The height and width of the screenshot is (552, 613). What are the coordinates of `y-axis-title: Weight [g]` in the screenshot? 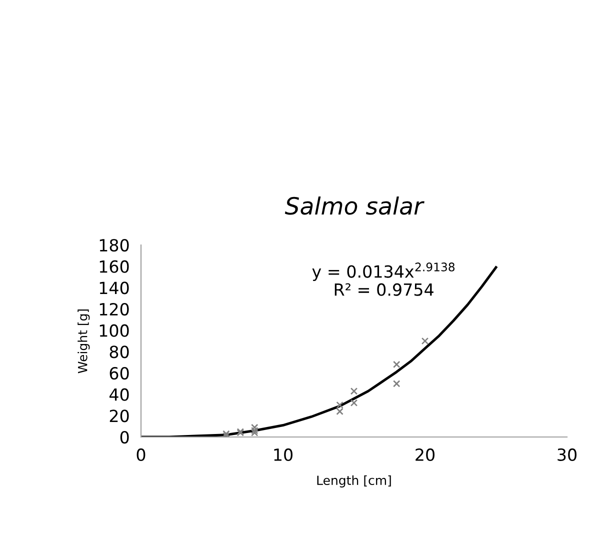 It's located at (84, 341).